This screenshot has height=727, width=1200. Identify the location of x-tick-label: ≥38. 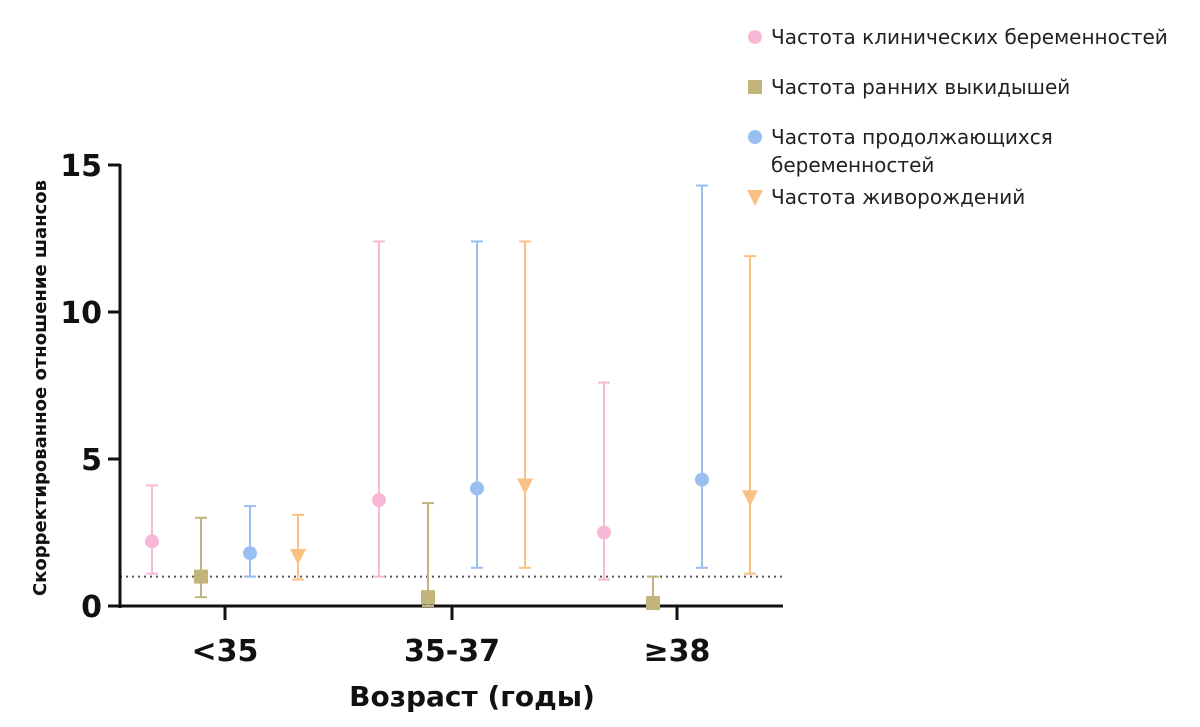
(677, 651).